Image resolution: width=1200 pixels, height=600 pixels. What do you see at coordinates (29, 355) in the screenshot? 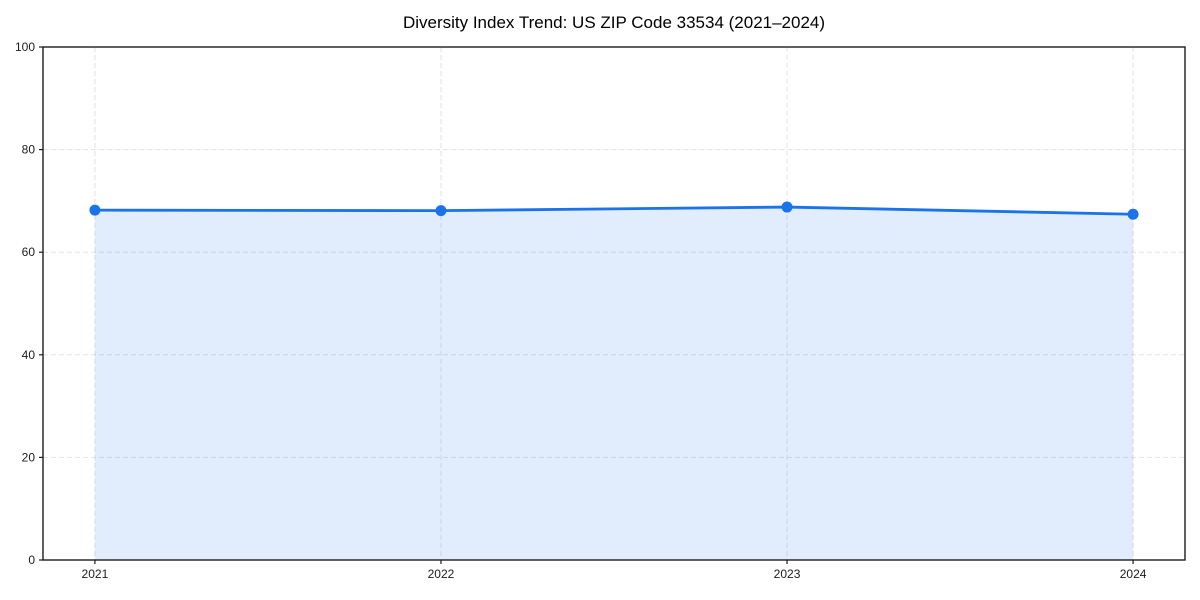
I see `y-tick-label: 40` at bounding box center [29, 355].